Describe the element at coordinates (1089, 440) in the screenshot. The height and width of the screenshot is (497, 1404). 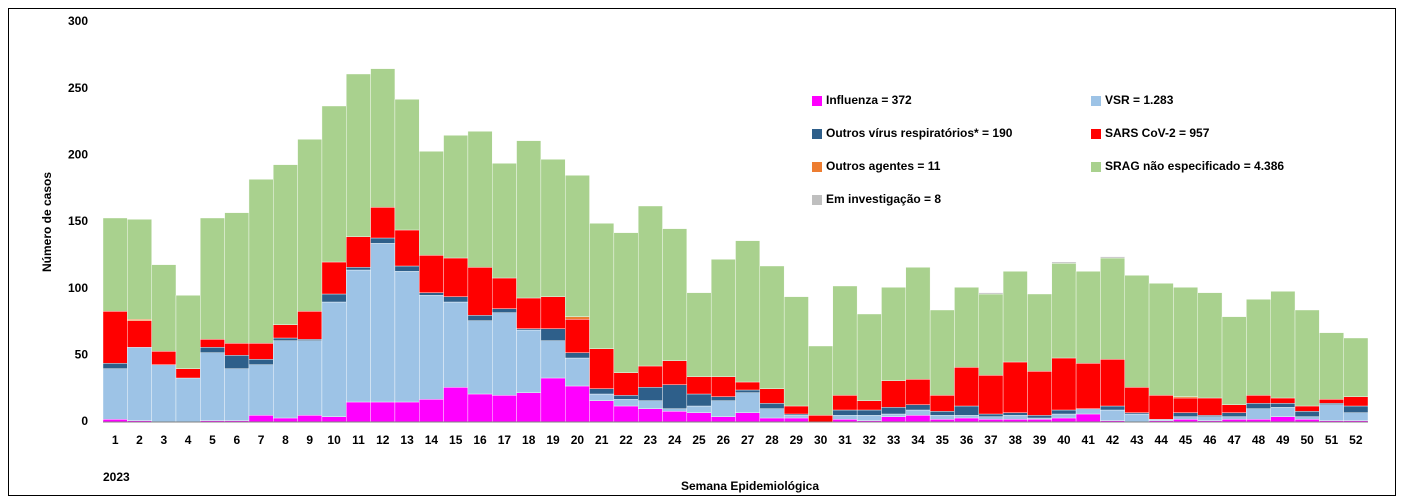
I see `x-tick-label: 41` at that location.